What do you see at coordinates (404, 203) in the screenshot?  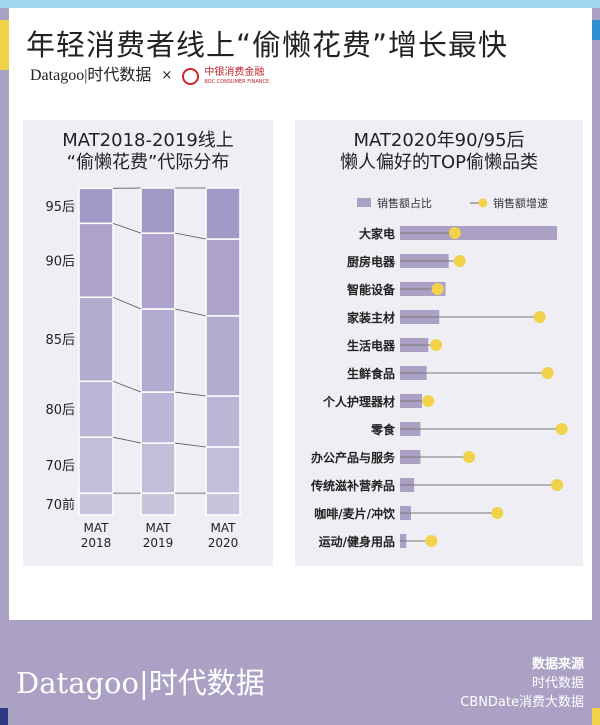 I see `legend-label: 销售额占比` at bounding box center [404, 203].